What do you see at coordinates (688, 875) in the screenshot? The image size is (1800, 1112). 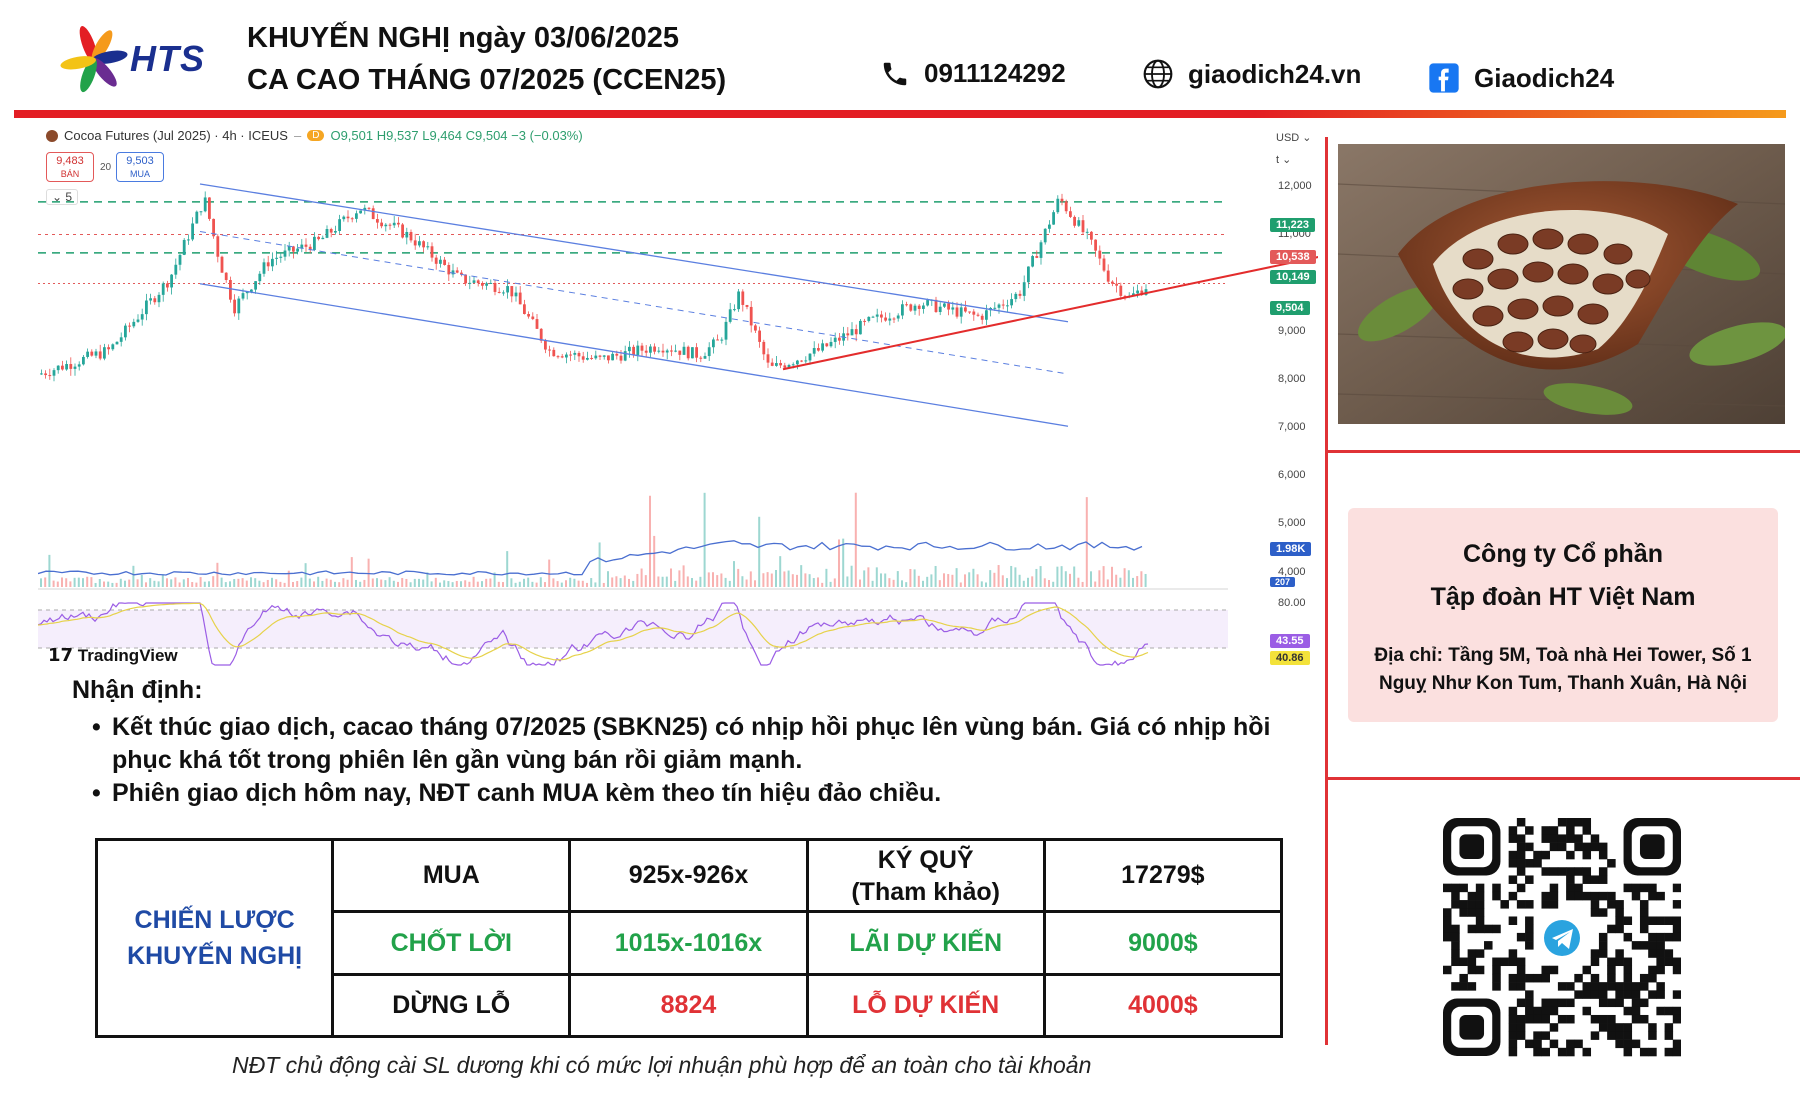 I see `buy-value-cell: 925x-926x` at bounding box center [688, 875].